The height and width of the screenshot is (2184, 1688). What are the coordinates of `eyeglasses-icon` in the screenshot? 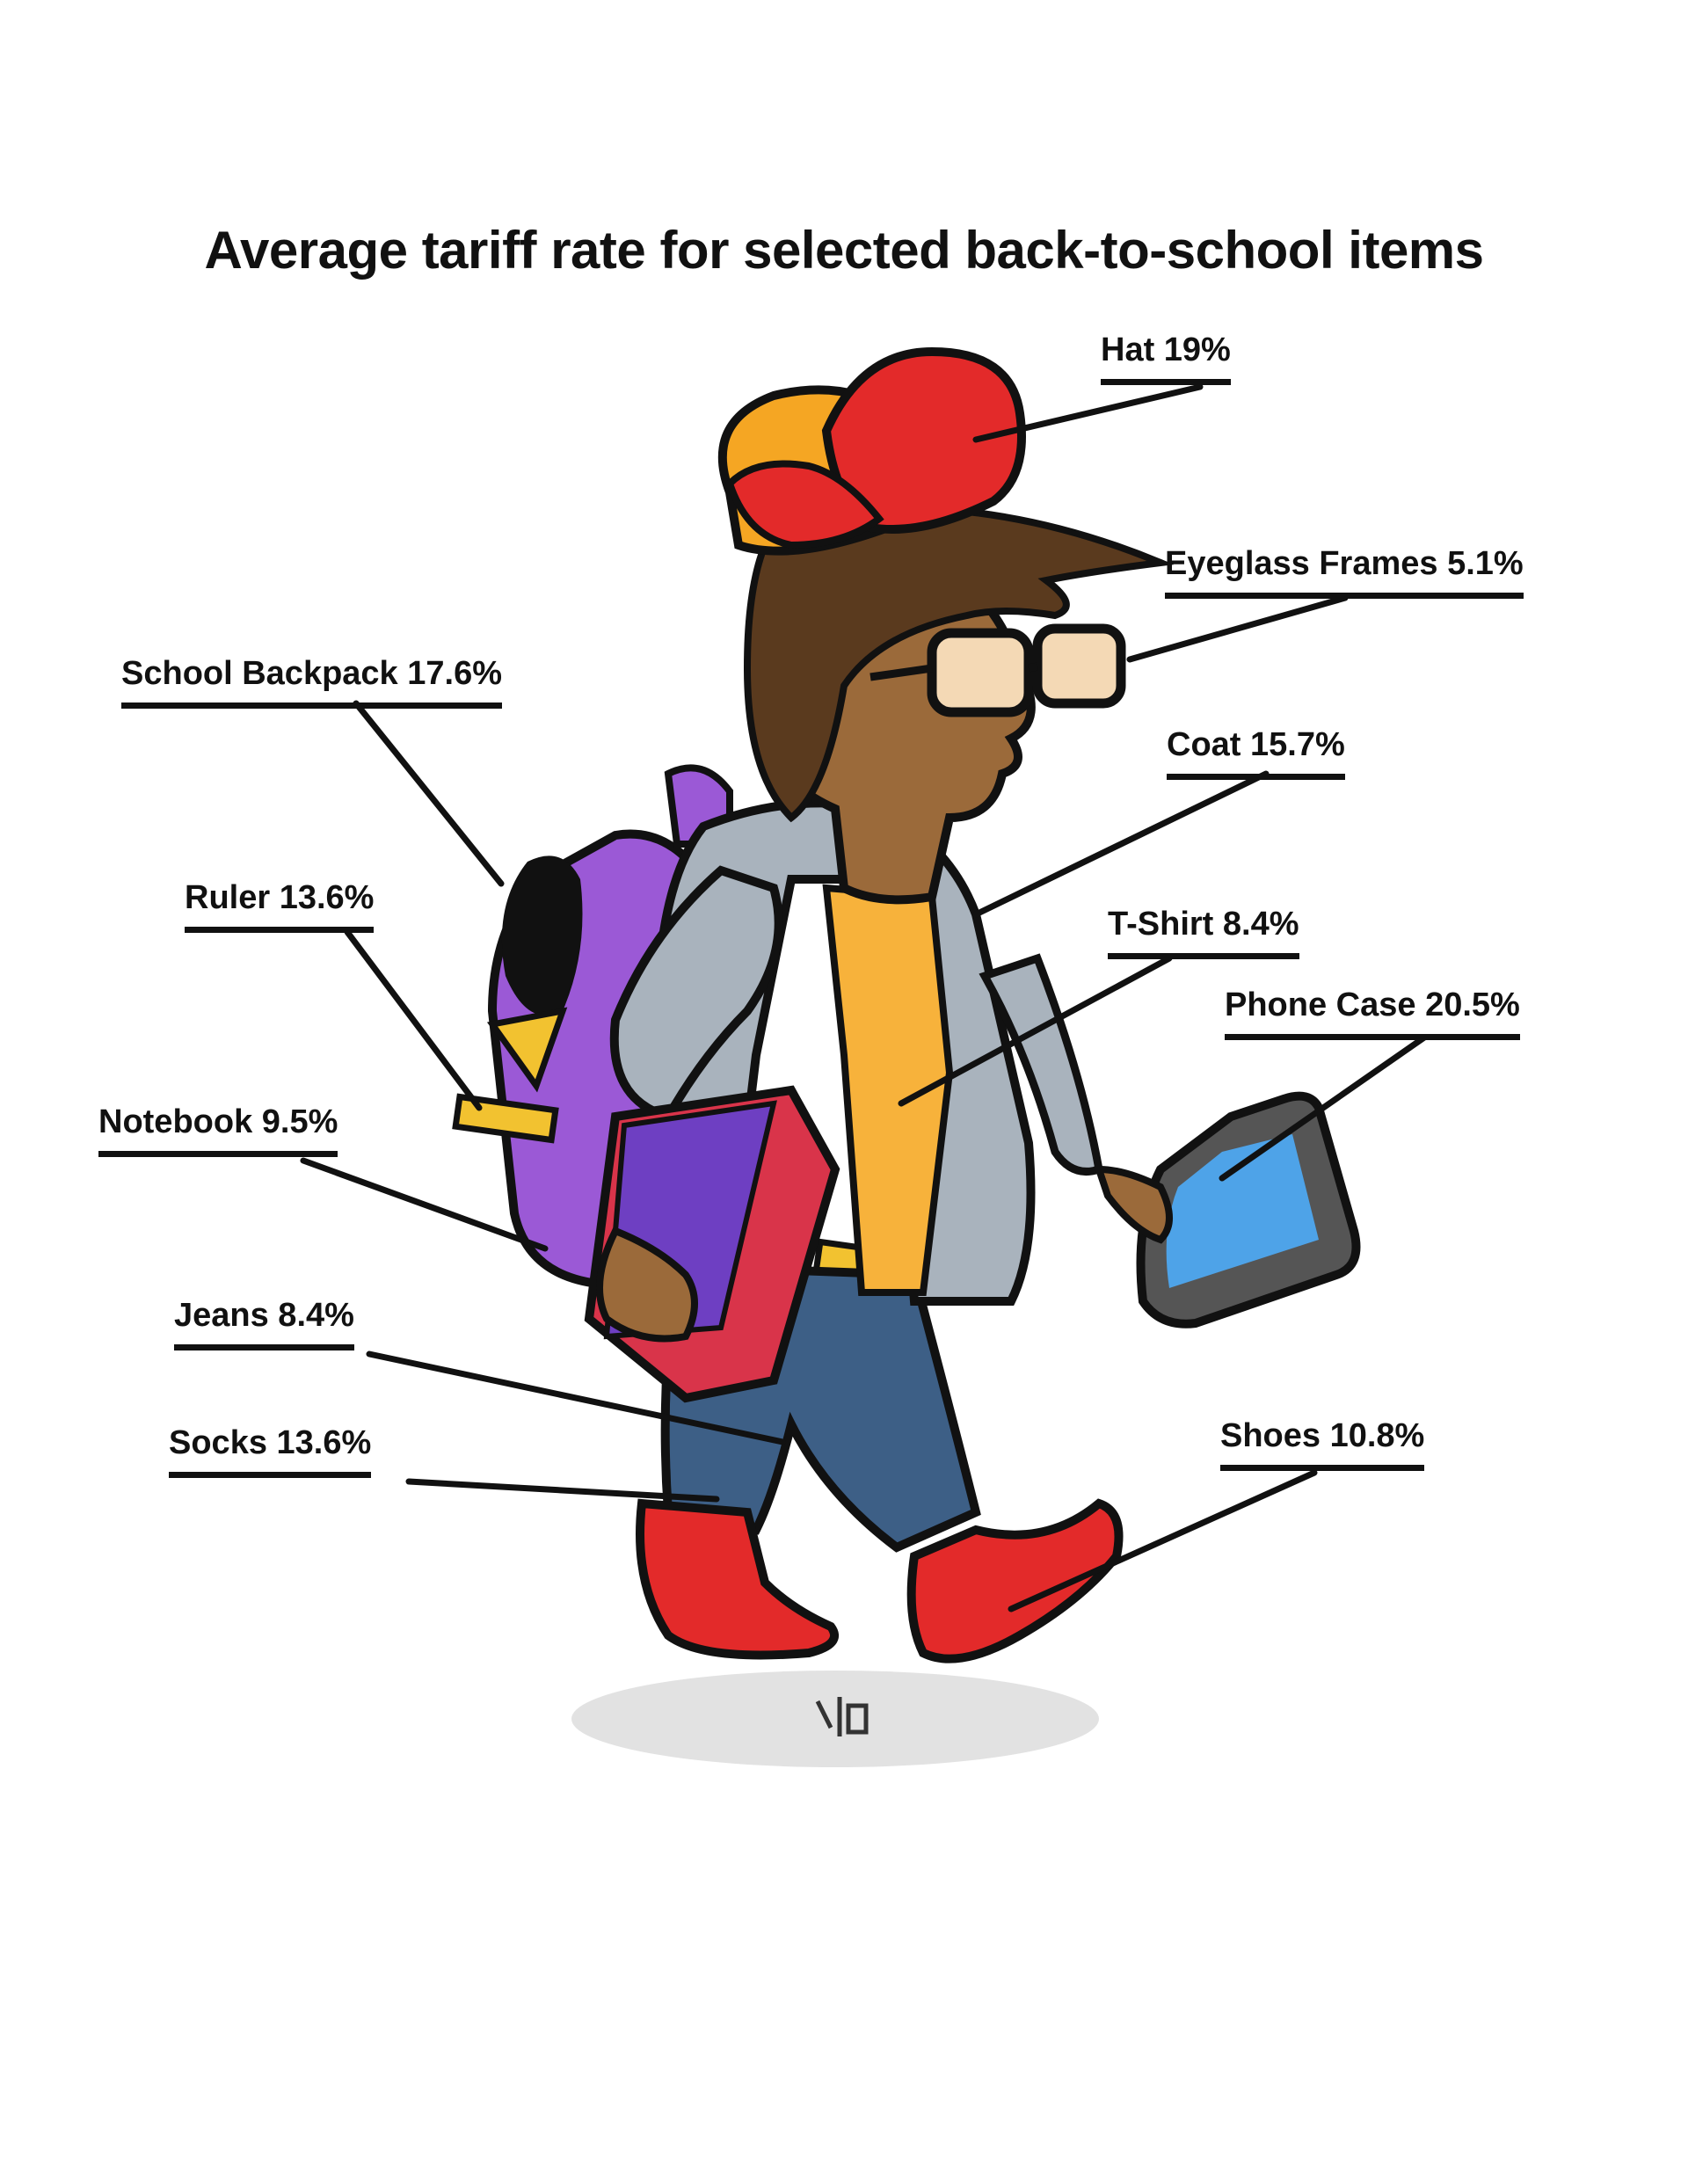 It's located at (997, 670).